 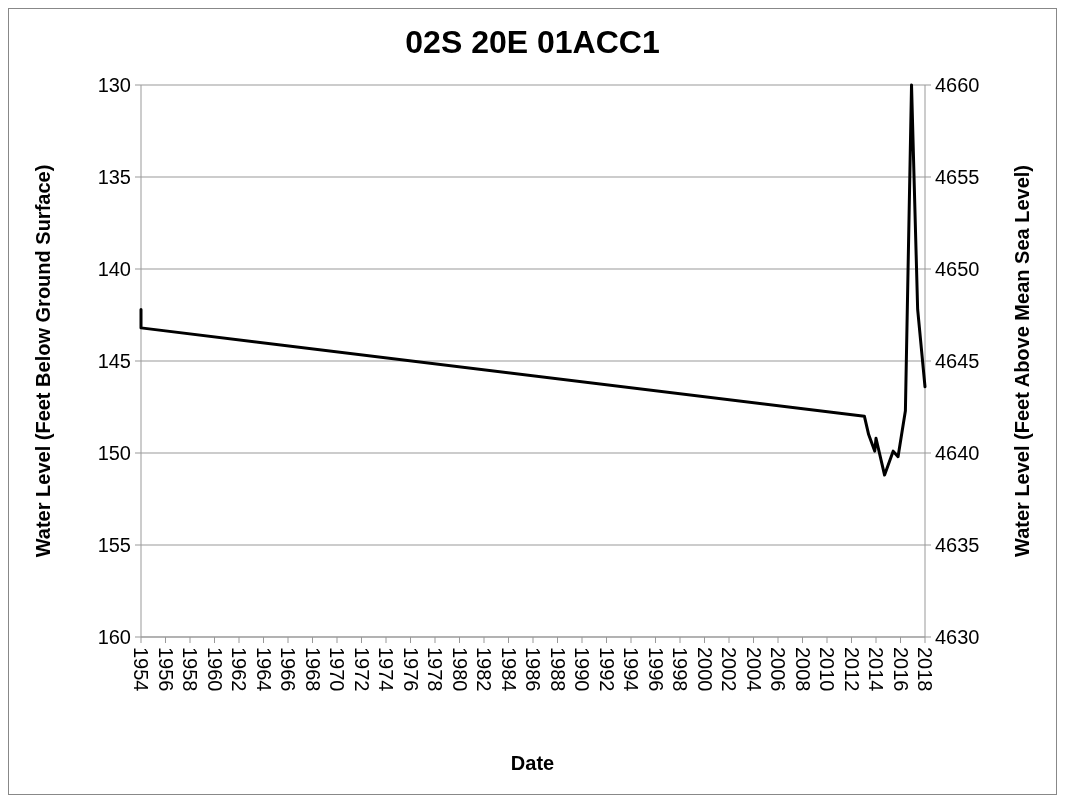 I want to click on x-tick-label: 2016, so click(x=900, y=669).